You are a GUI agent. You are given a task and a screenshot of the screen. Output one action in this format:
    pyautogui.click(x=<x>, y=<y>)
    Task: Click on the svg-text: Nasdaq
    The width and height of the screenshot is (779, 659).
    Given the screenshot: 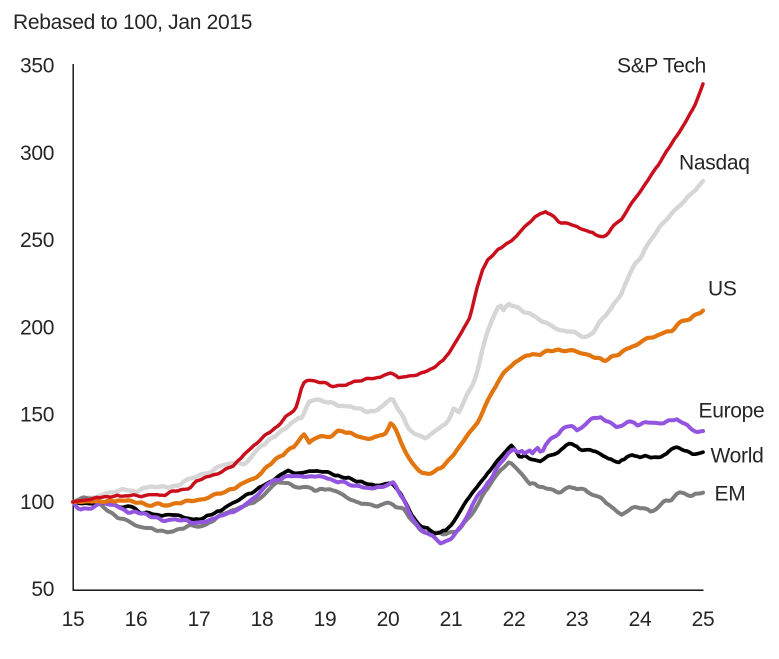 What is the action you would take?
    pyautogui.click(x=714, y=162)
    